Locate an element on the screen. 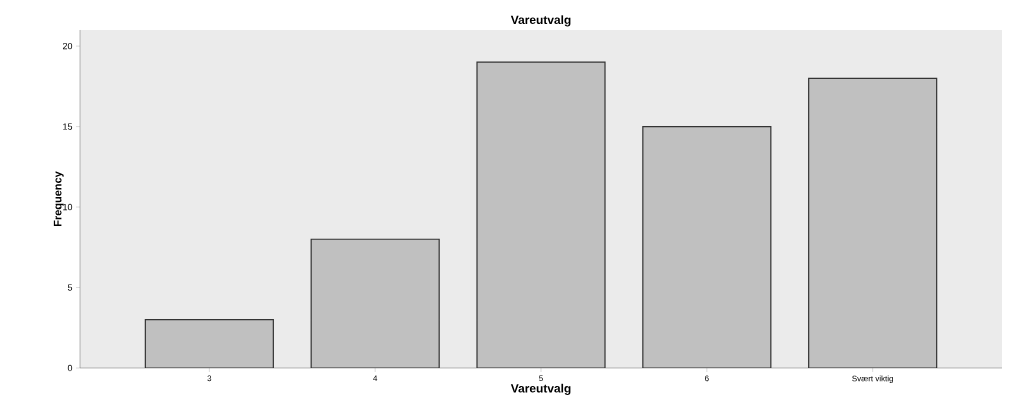  y-axis-title: Frequency is located at coordinates (58, 198).